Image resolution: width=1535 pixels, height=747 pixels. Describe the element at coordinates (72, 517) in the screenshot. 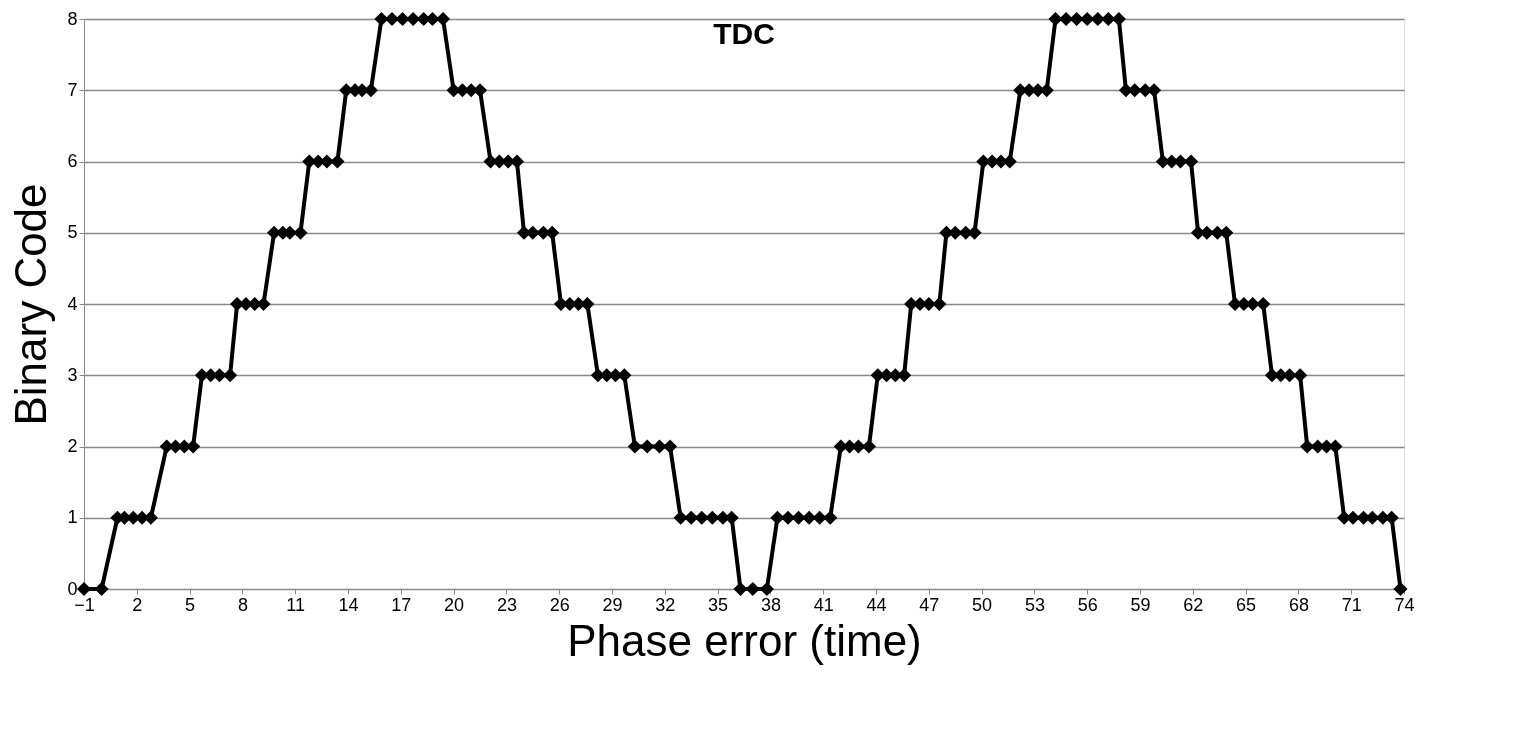

I see `y-tick-label: 1` at that location.